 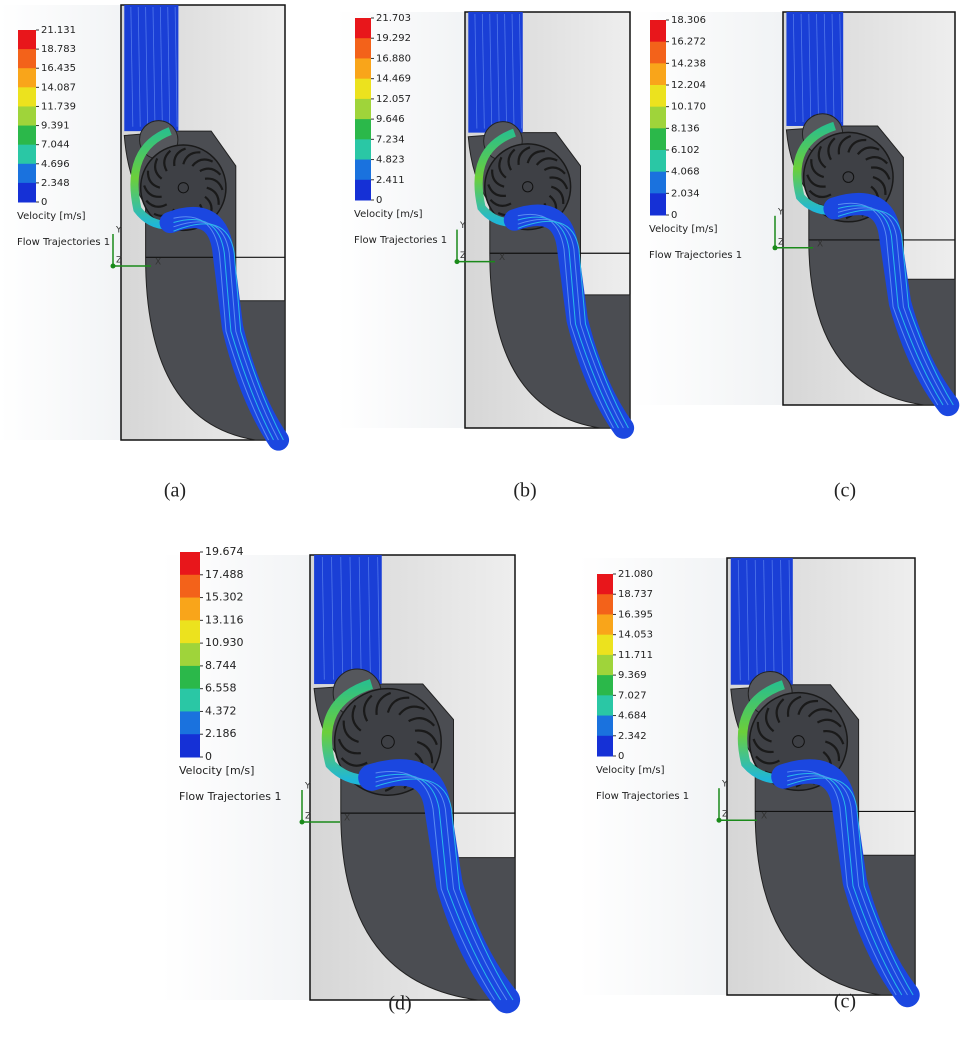 What do you see at coordinates (632, 716) in the screenshot?
I see `colorbar-label: 4.684` at bounding box center [632, 716].